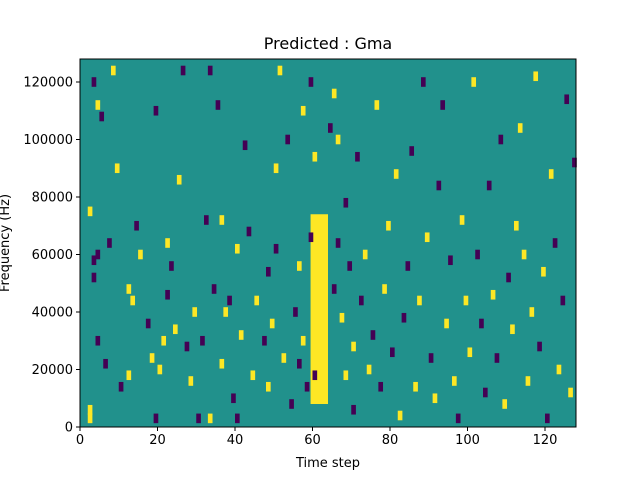 This screenshot has width=640, height=480. What do you see at coordinates (52, 313) in the screenshot?
I see `y-tick-label: 40000` at bounding box center [52, 313].